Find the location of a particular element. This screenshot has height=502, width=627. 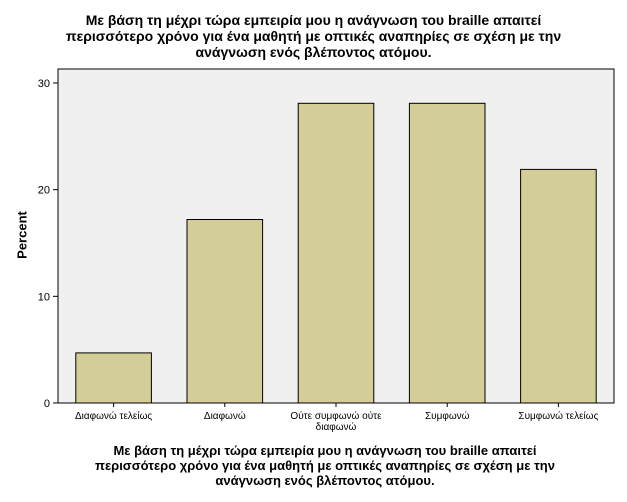

x-tick-label-4: Συμφωνώ τελείως is located at coordinates (558, 416).